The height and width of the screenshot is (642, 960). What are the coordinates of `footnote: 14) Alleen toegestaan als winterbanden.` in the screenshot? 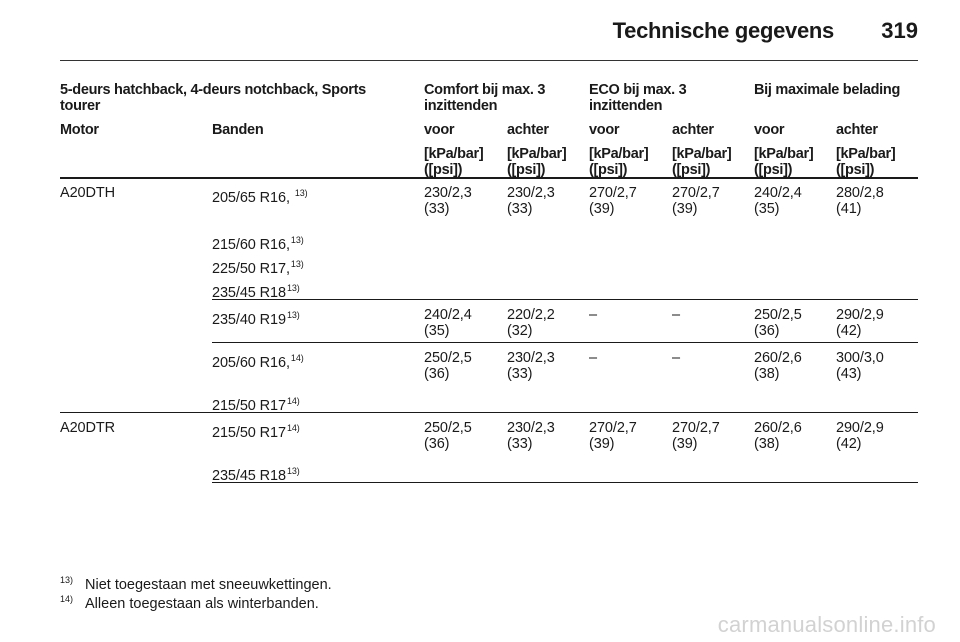 It's located at (189, 603).